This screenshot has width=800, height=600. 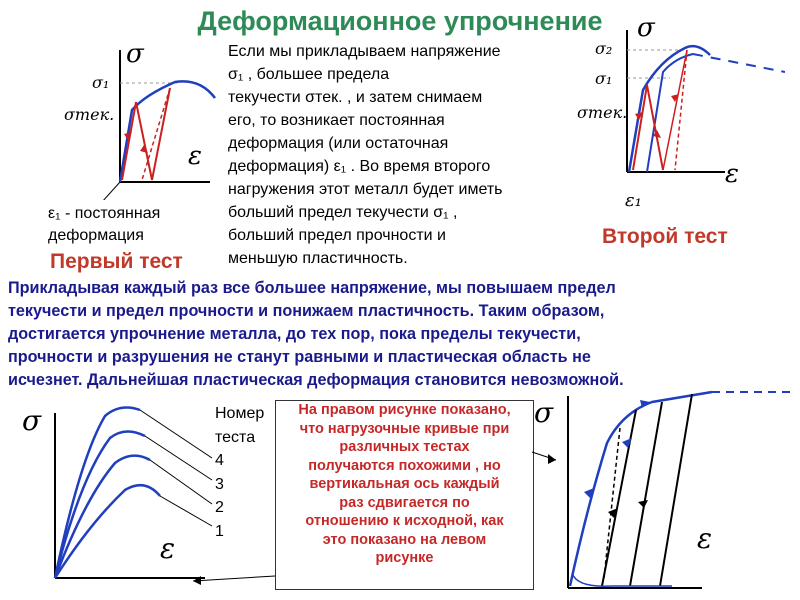 I want to click on explanation-line: текучести σтек. , и затем снимаем, so click(x=355, y=97).